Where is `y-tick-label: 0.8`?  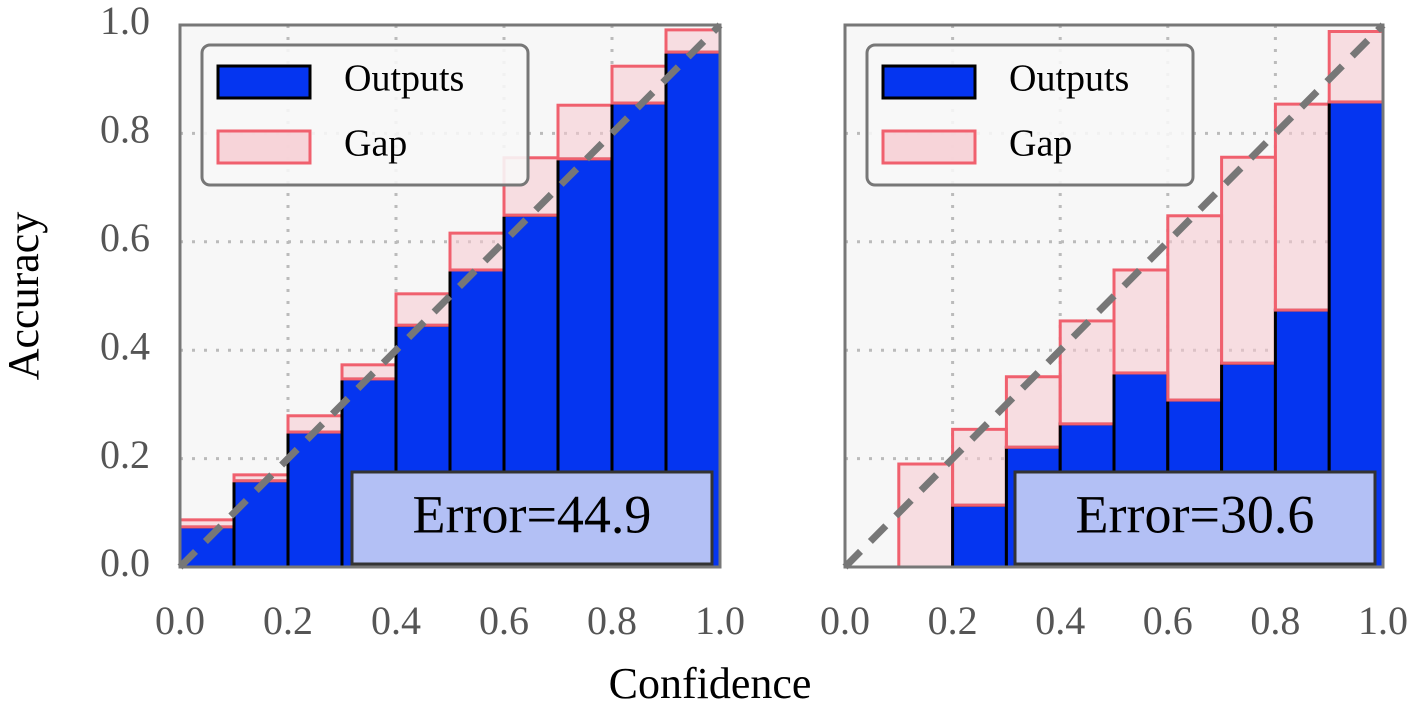 y-tick-label: 0.8 is located at coordinates (125, 129).